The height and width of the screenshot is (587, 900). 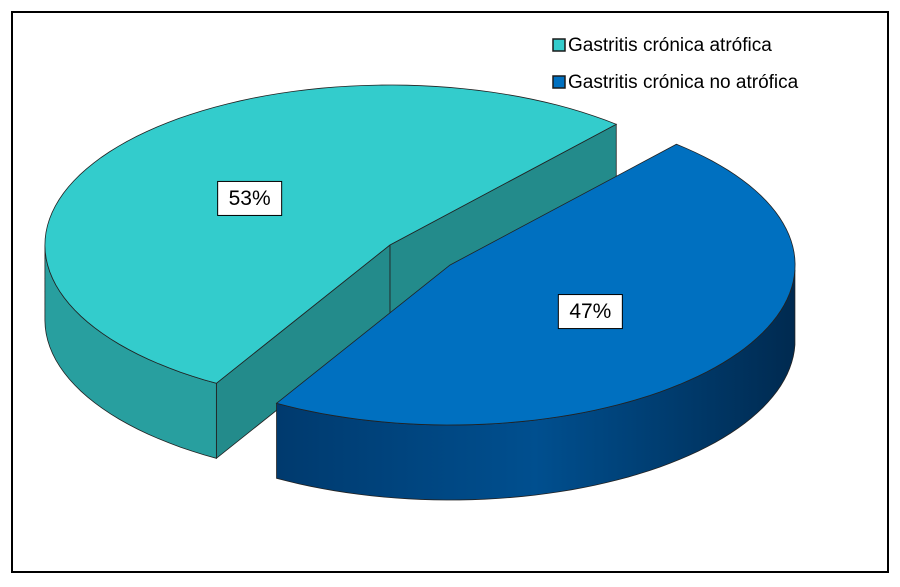 I want to click on legend-label: Gastritis crónica atrófica, so click(x=670, y=45).